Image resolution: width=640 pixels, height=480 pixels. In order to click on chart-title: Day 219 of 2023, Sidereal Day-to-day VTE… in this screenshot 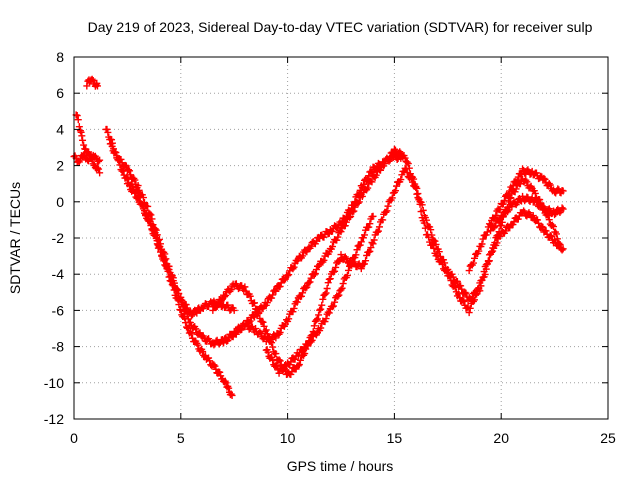, I will do `click(340, 27)`.